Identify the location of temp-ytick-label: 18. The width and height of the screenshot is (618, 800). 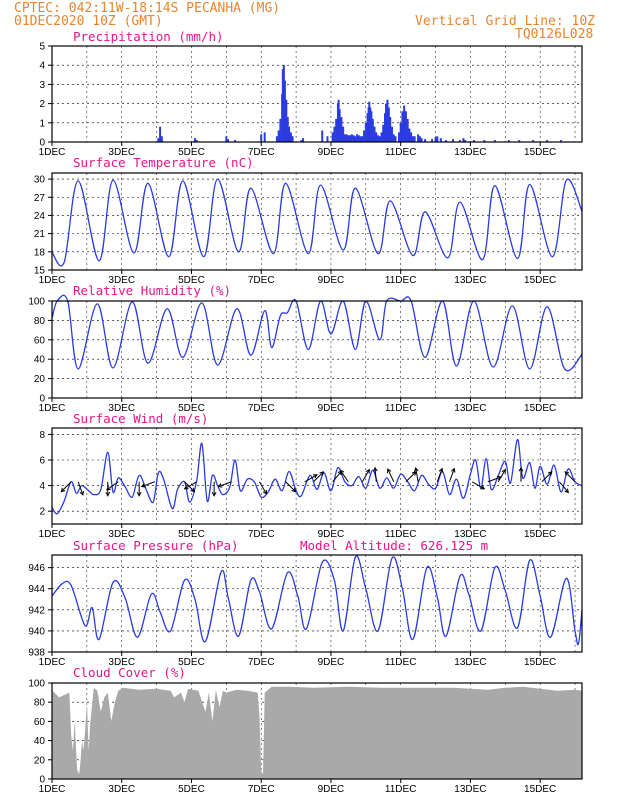
(40, 252).